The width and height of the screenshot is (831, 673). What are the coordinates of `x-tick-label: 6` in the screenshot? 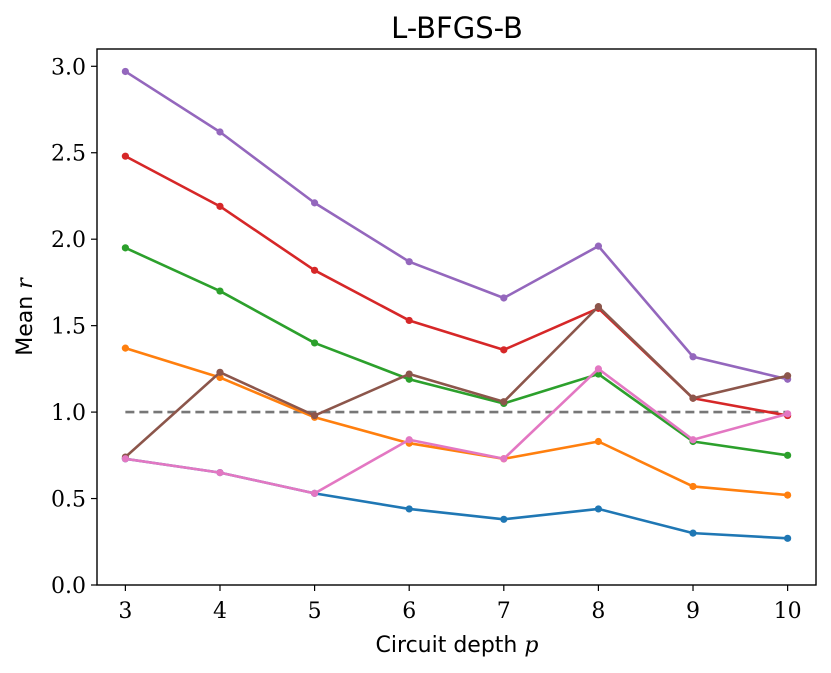 It's located at (409, 611).